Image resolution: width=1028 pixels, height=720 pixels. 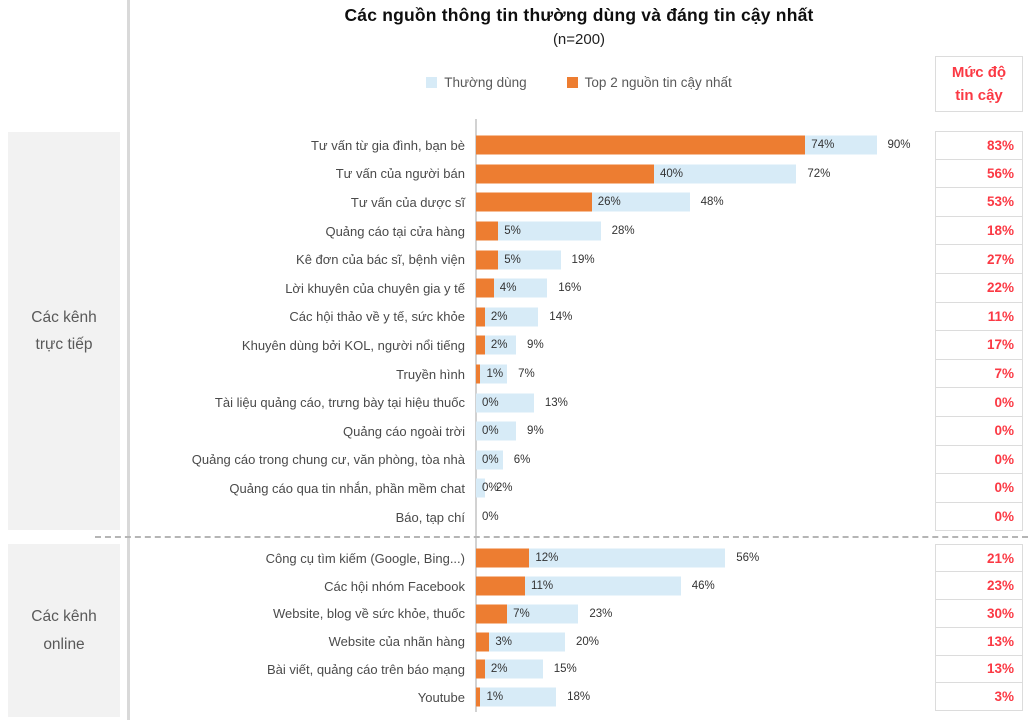 I want to click on category-label: Kê đơn của bác sĩ, bệnh viện, so click(x=380, y=260).